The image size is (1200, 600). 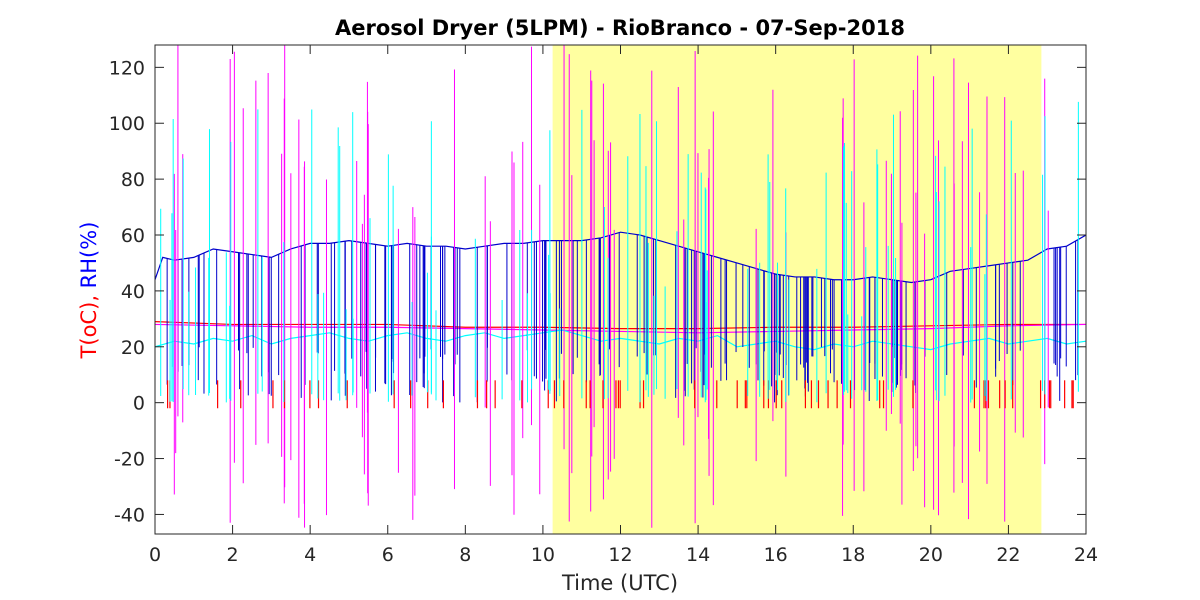 I want to click on y-tick-label: -20, so click(x=129, y=460).